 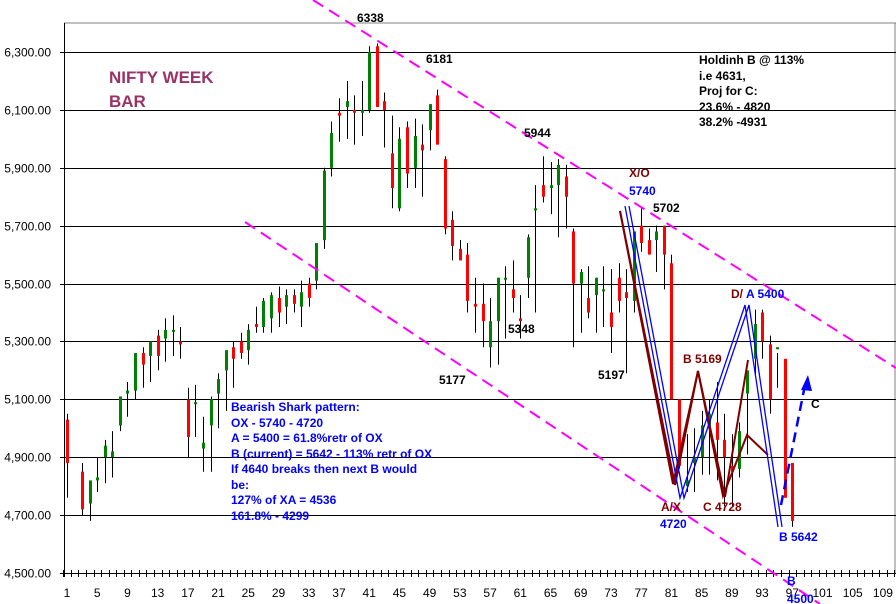 I want to click on label-5177: 5177, so click(x=452, y=380).